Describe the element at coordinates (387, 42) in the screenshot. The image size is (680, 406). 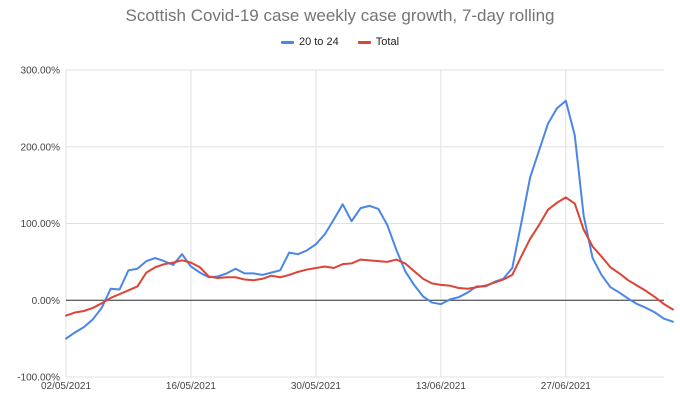
I see `legend-label-total: Total` at that location.